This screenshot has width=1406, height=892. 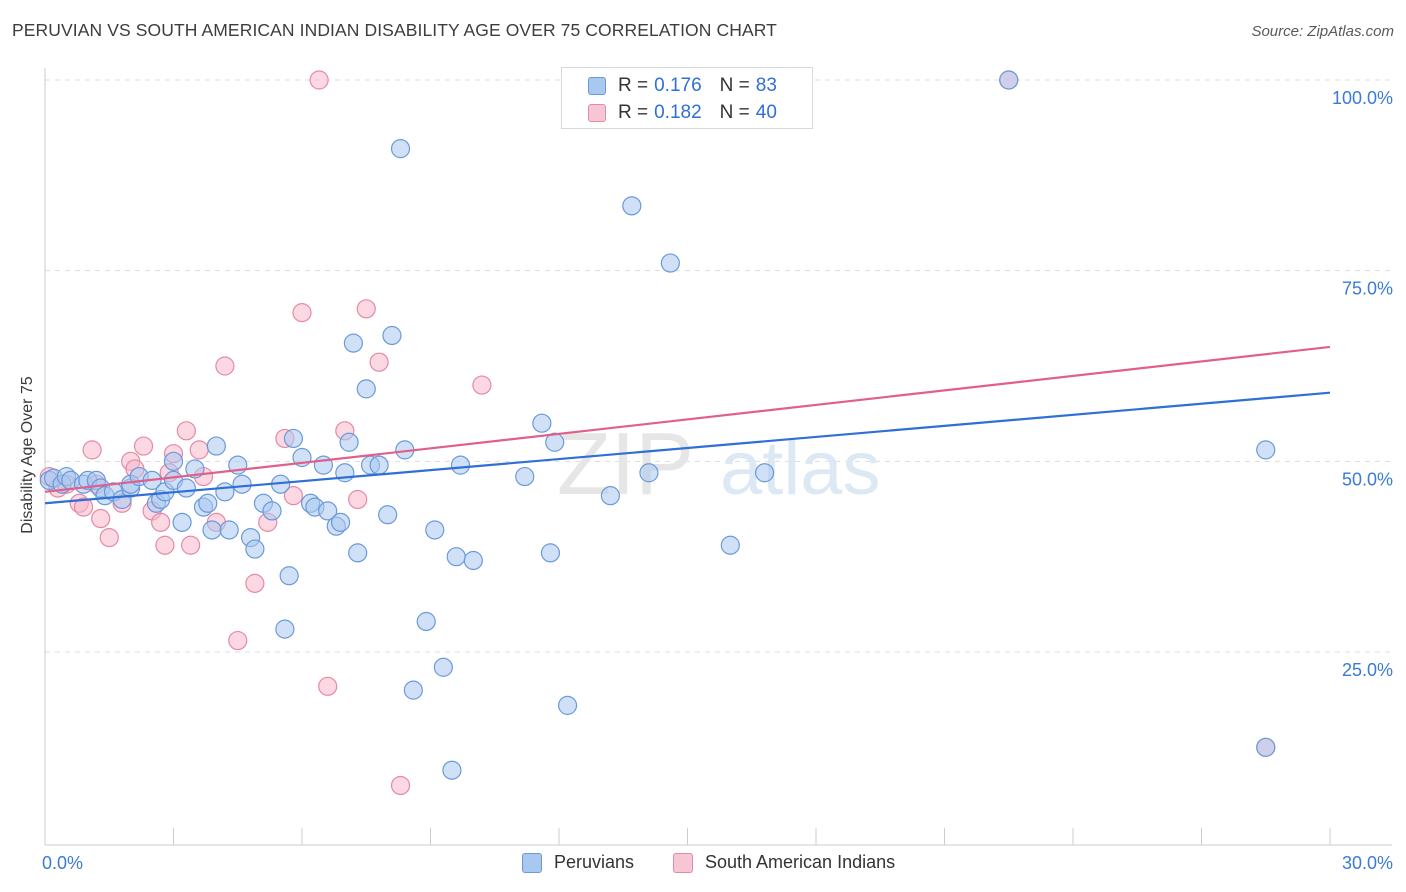 What do you see at coordinates (800, 862) in the screenshot?
I see `legend-label: South American Indians` at bounding box center [800, 862].